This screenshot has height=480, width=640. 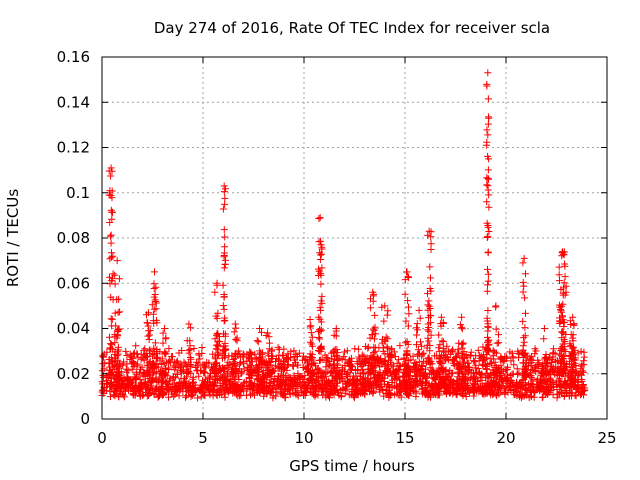 I want to click on y-tick-label: 0.08, so click(x=73, y=238).